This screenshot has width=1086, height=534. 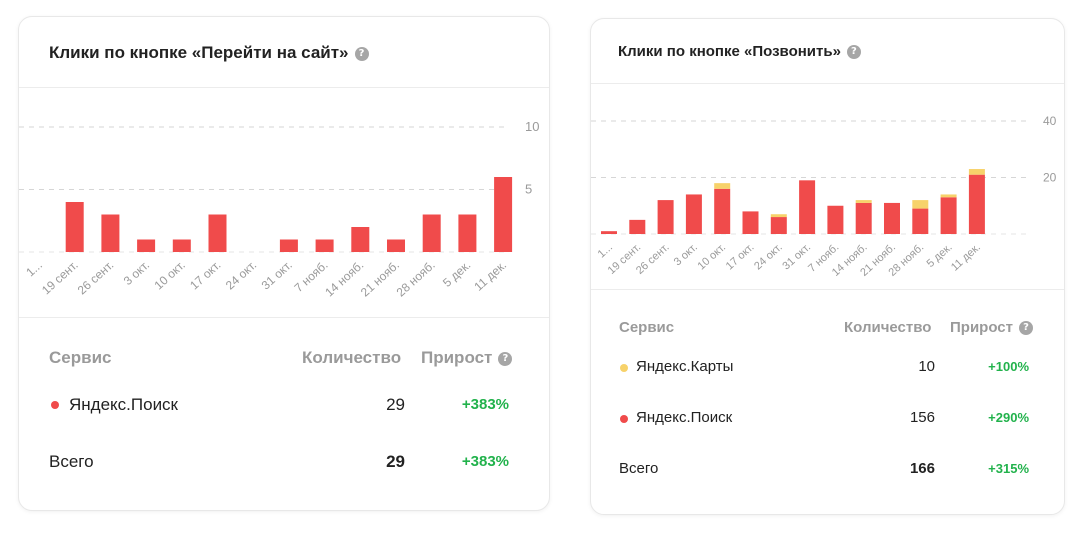 What do you see at coordinates (1008, 468) in the screenshot?
I see `total-growth: +315%` at bounding box center [1008, 468].